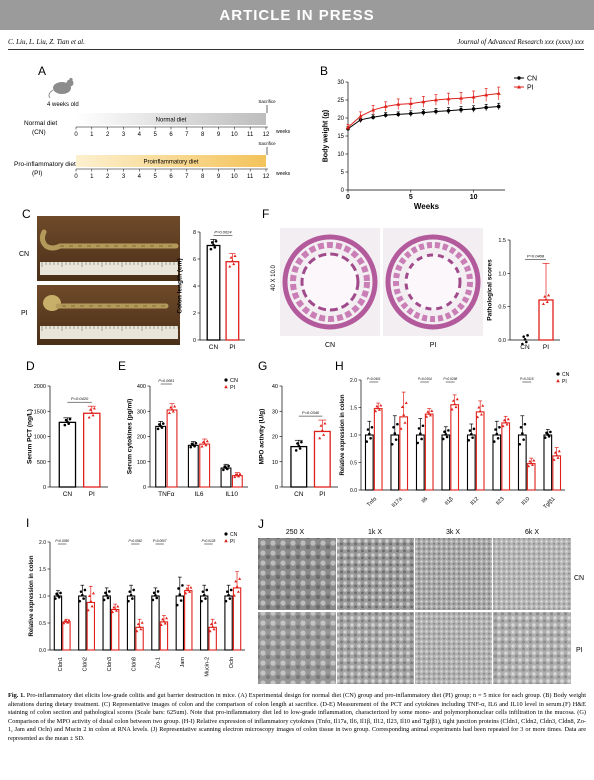 Image resolution: width=594 pixels, height=780 pixels. Describe the element at coordinates (340, 155) in the screenshot. I see `y-tick-label: 10` at that location.